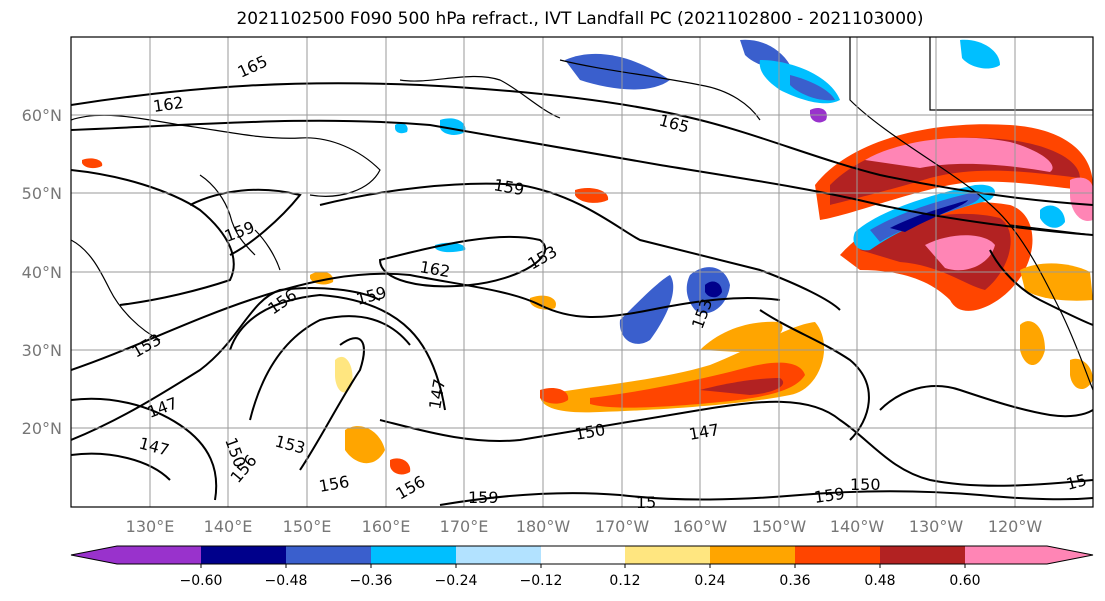 This screenshot has width=1105, height=601. Describe the element at coordinates (1015, 526) in the screenshot. I see `lon-label: 120°W` at that location.